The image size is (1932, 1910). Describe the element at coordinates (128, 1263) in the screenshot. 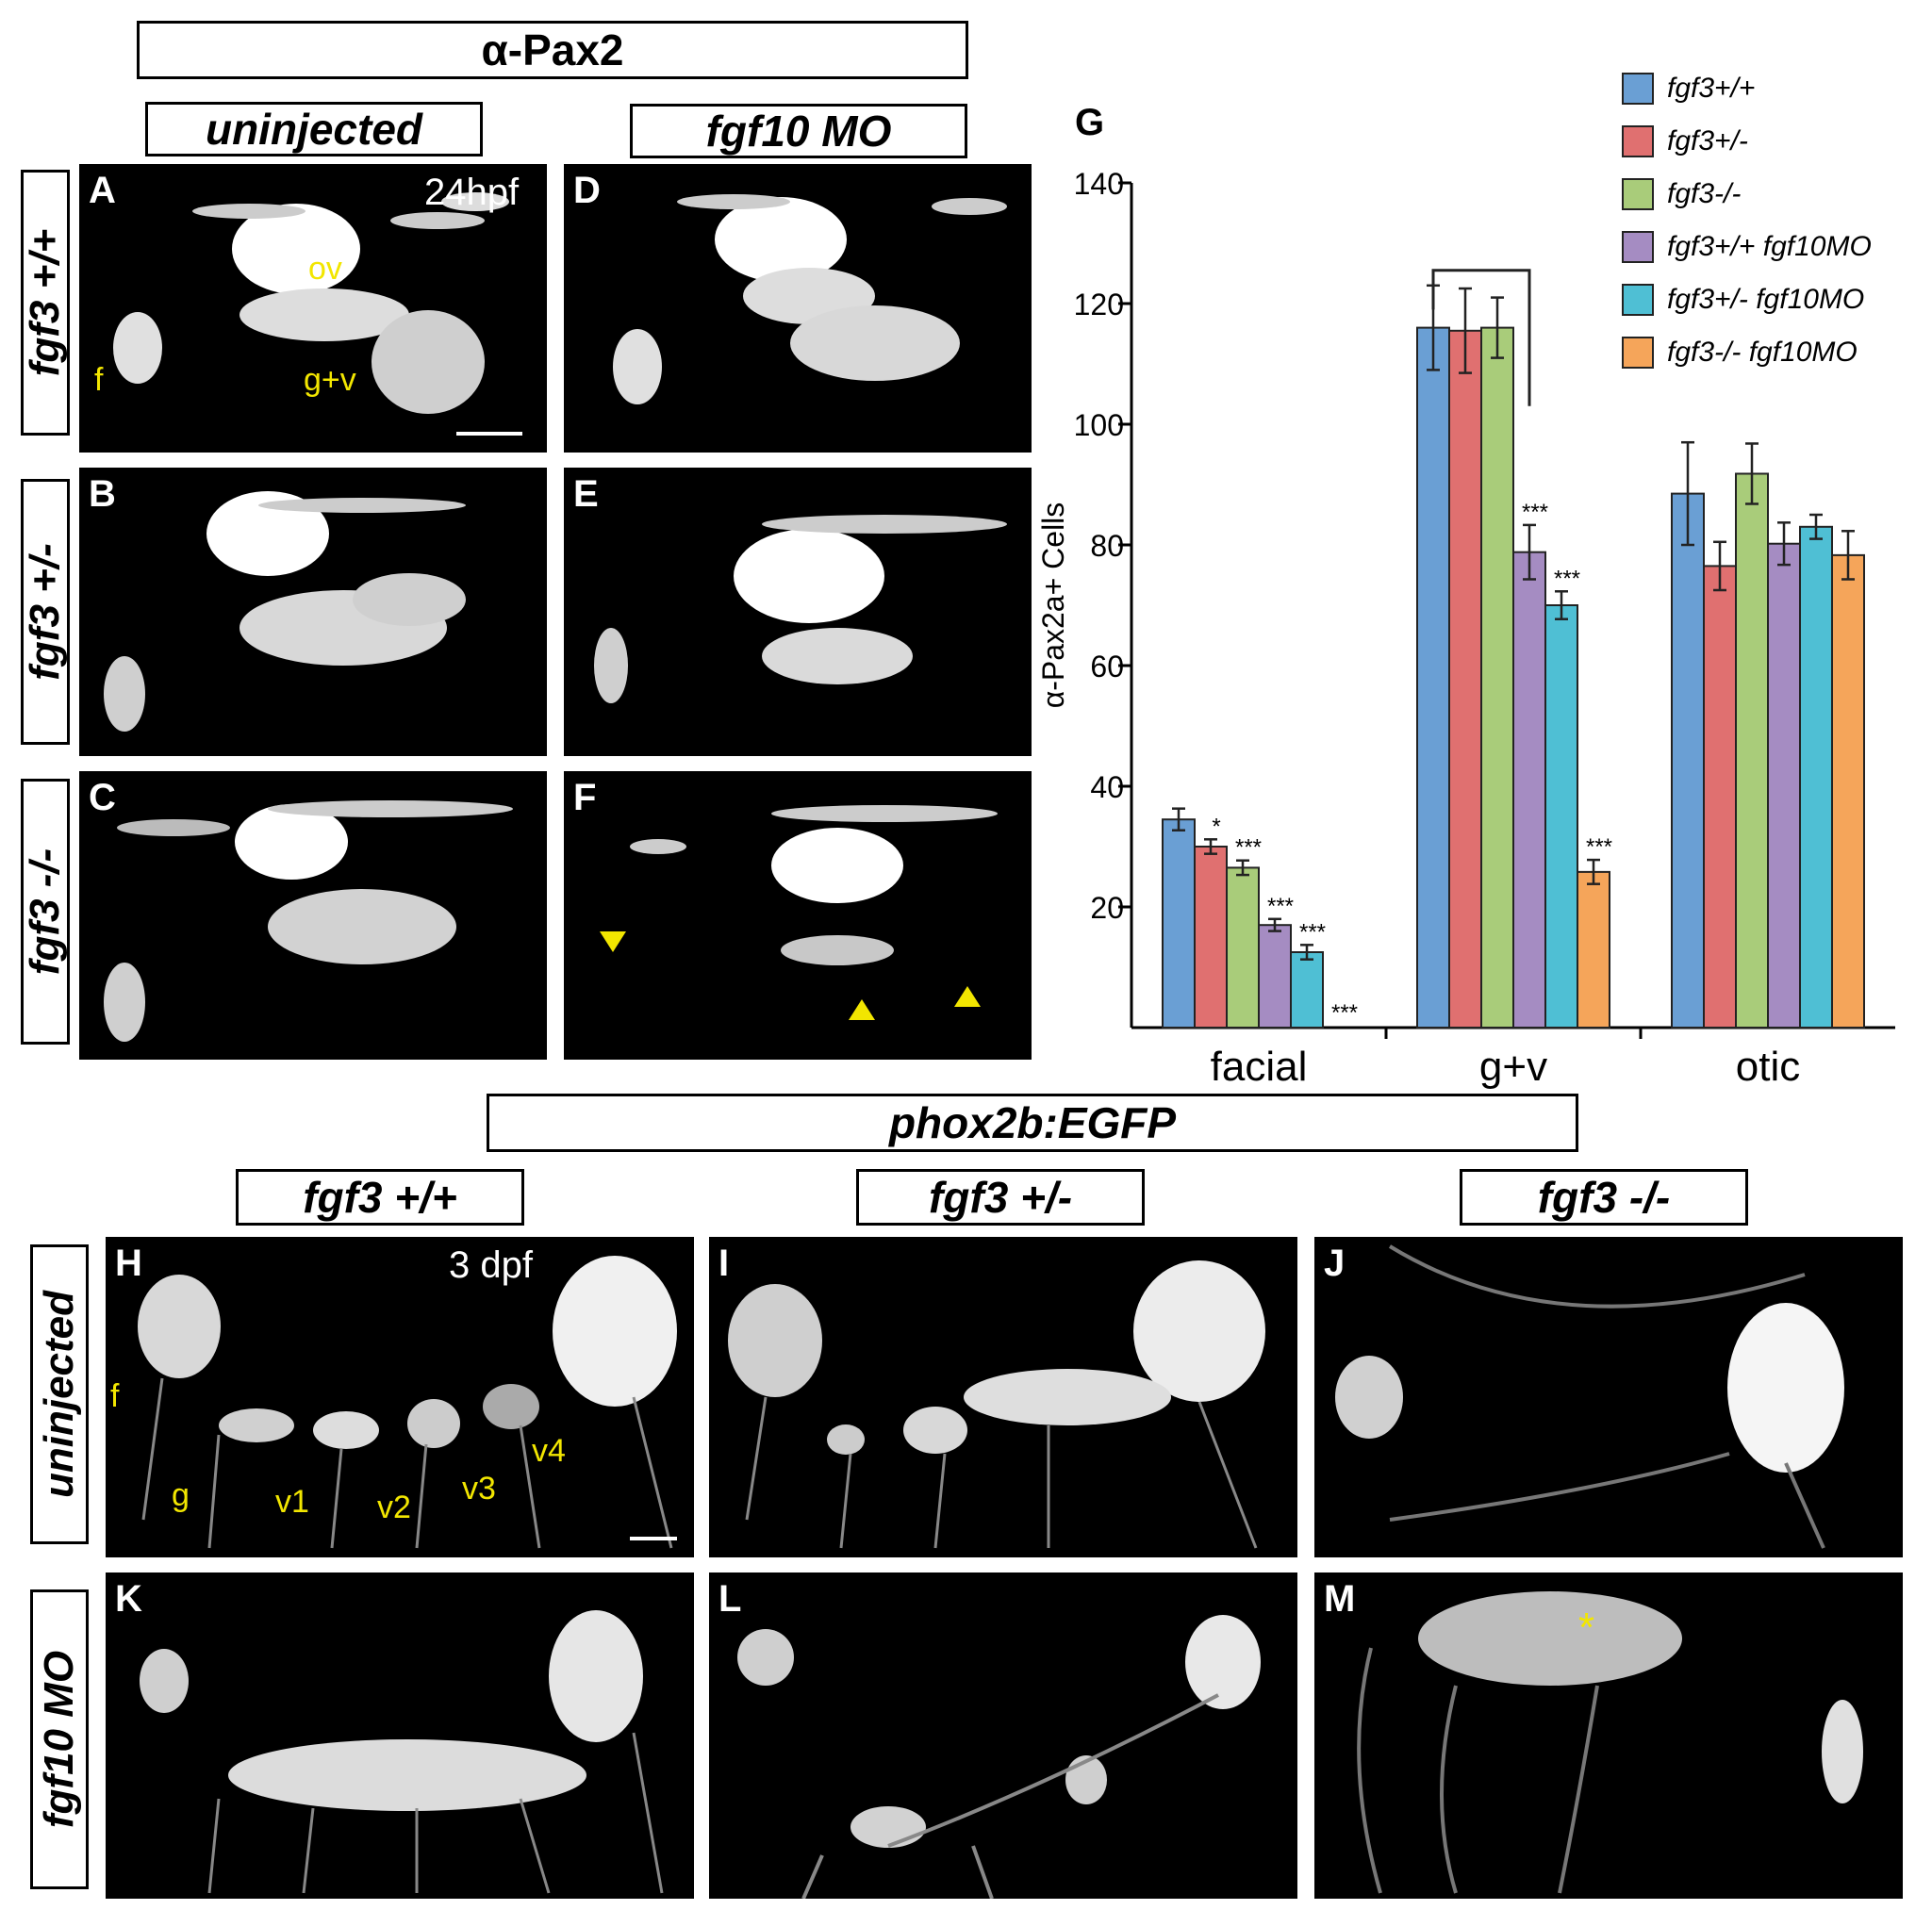

I see `panel-label-h: H` at that location.